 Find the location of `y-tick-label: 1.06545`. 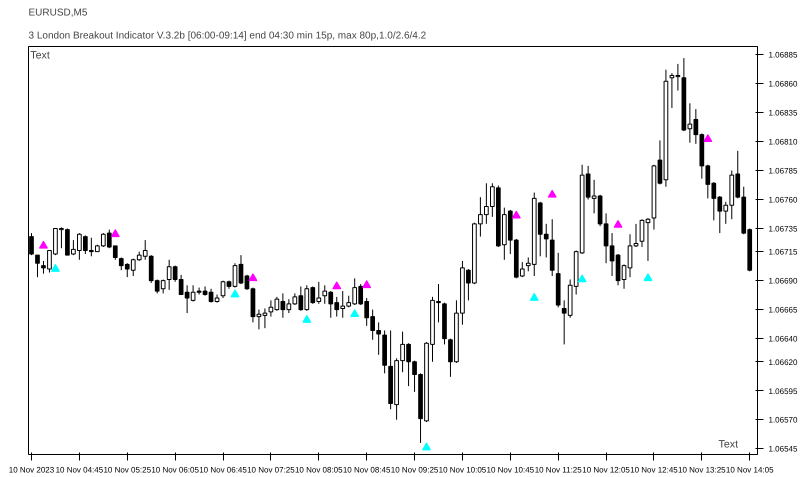

y-tick-label: 1.06545 is located at coordinates (783, 449).